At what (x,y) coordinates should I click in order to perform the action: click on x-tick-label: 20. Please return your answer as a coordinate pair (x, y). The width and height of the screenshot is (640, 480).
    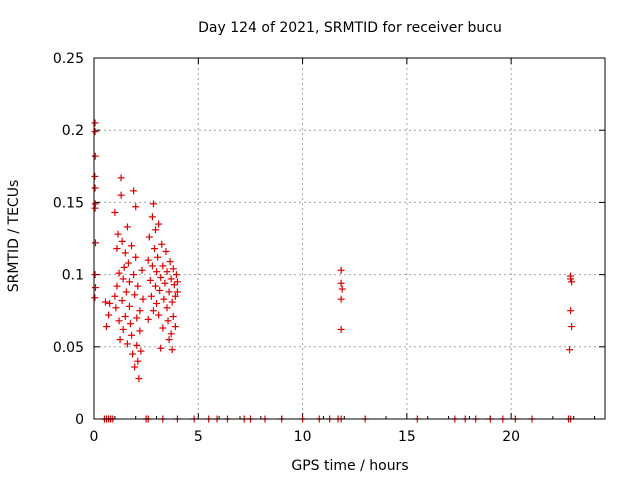
    Looking at the image, I should click on (511, 437).